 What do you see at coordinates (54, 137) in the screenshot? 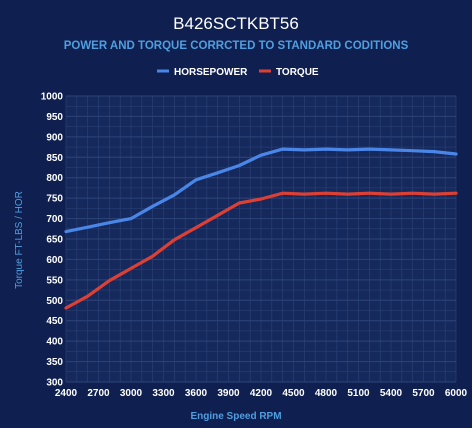
I see `y-tick-label: 900` at bounding box center [54, 137].